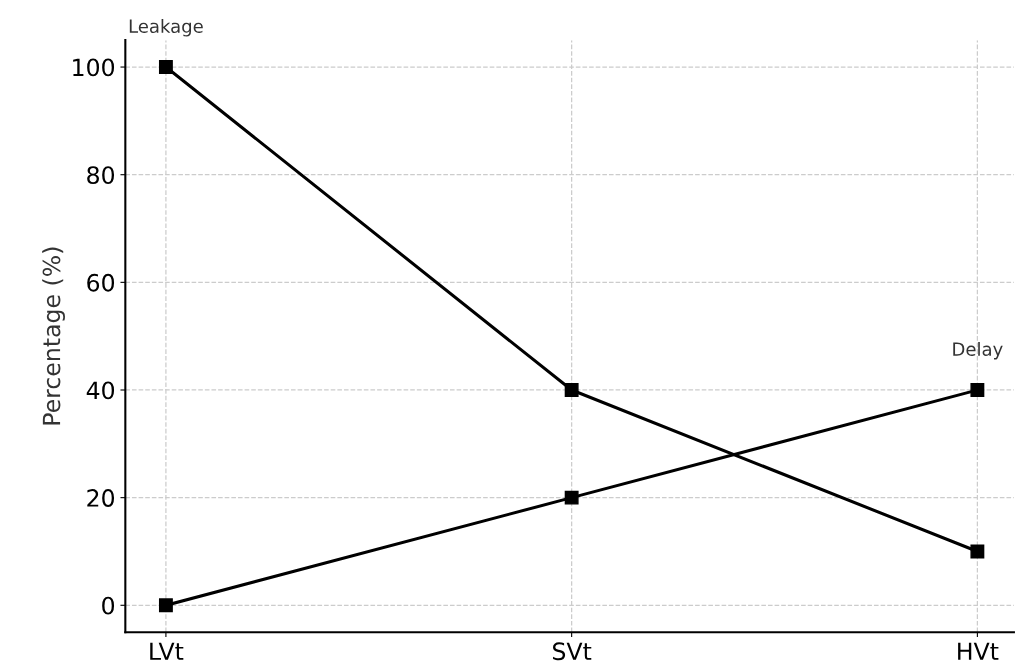  I want to click on y-tick-label: 60, so click(101, 282).